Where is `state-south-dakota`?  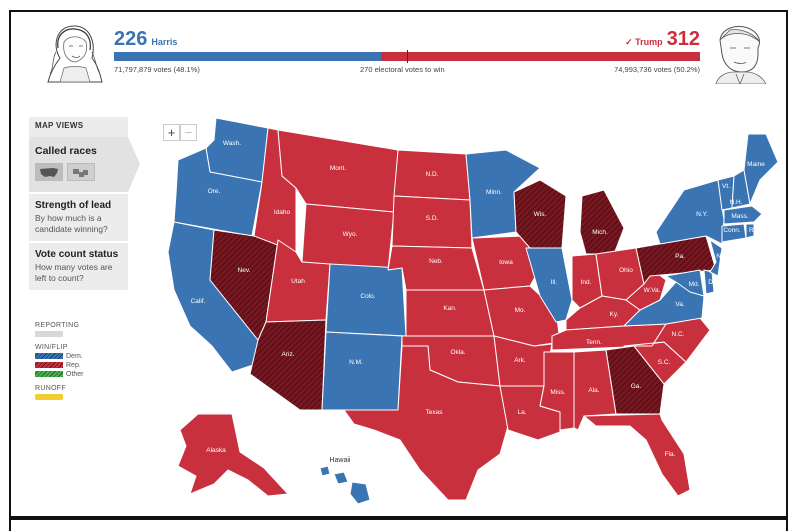 state-south-dakota is located at coordinates (432, 222).